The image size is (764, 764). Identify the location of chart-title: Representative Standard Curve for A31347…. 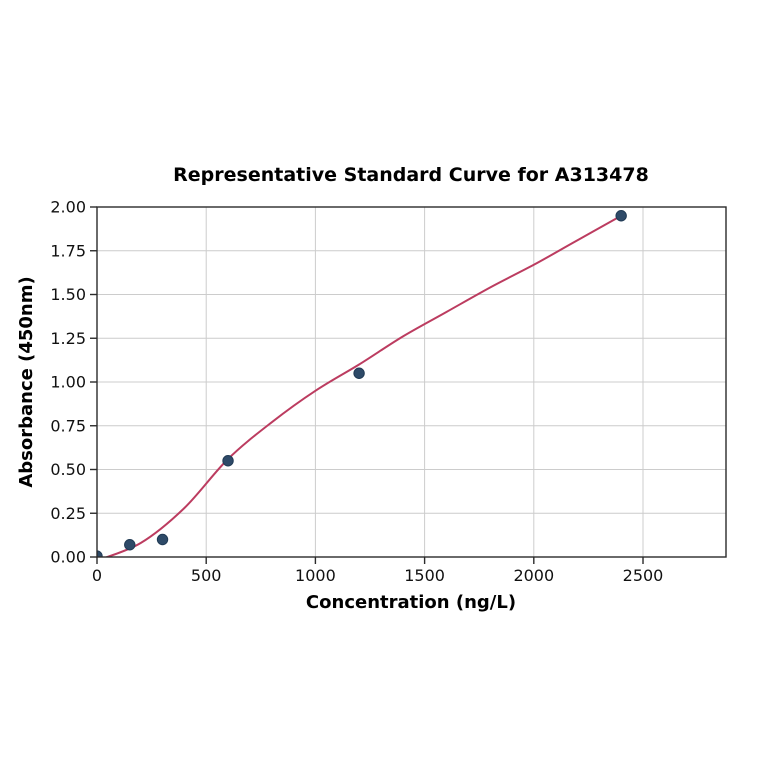
(411, 175).